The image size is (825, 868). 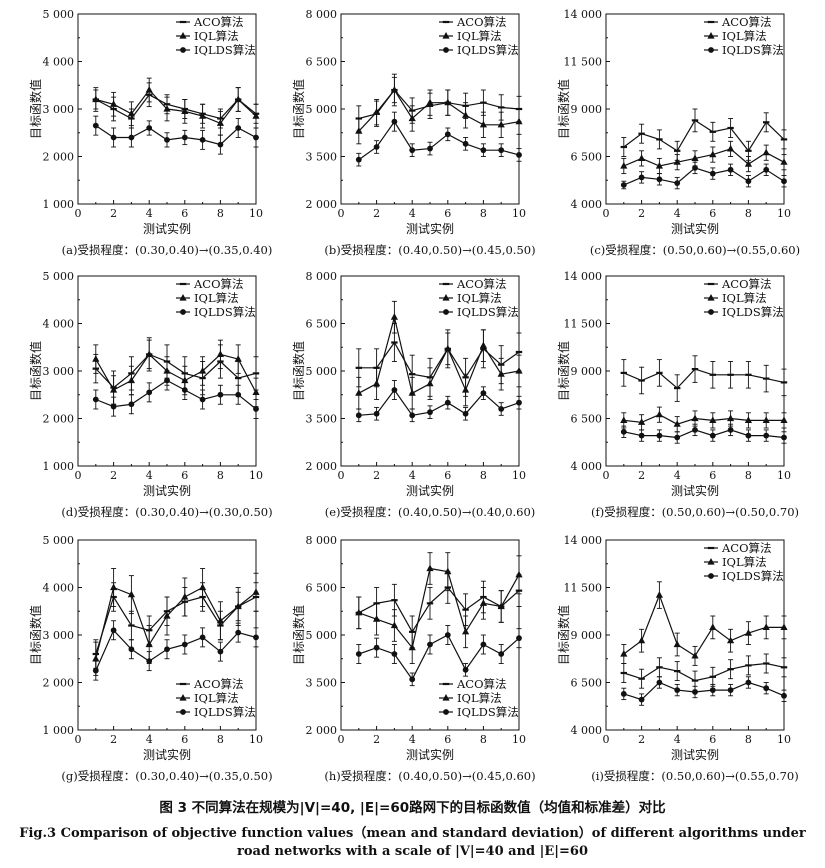 What do you see at coordinates (695, 512) in the screenshot?
I see `panel-subcaption: (f)受损程度：(0.50,0.60)→(0.50,0.70)` at bounding box center [695, 512].